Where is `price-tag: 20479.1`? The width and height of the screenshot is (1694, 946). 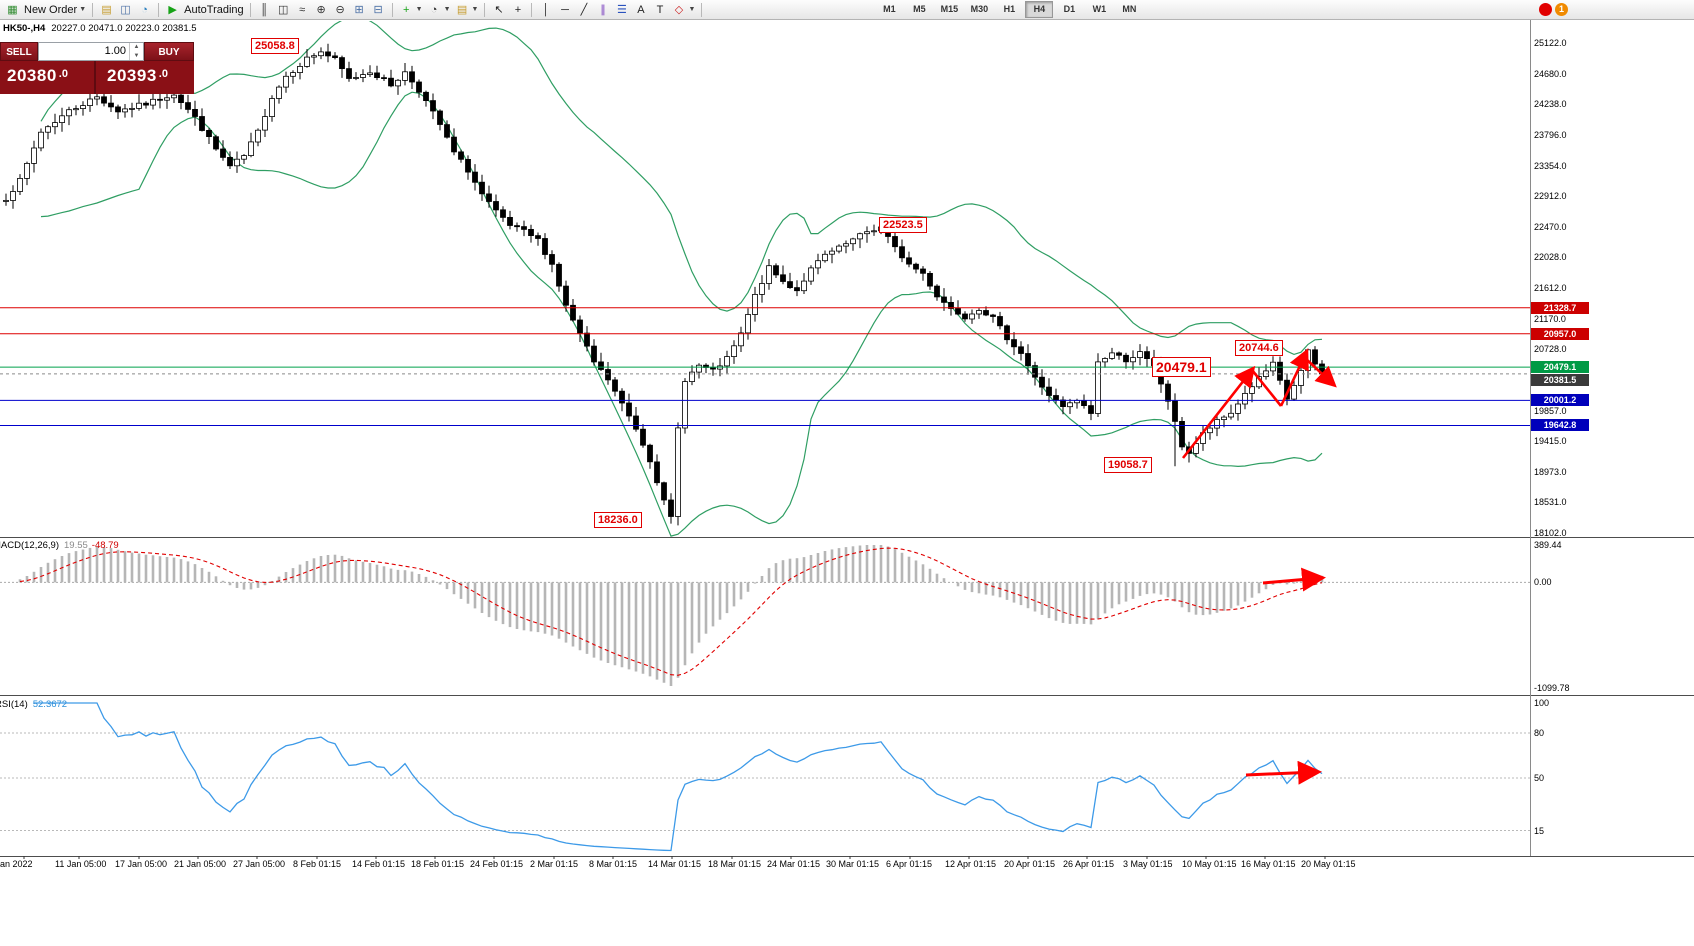
price-tag: 20479.1 is located at coordinates (1560, 367).